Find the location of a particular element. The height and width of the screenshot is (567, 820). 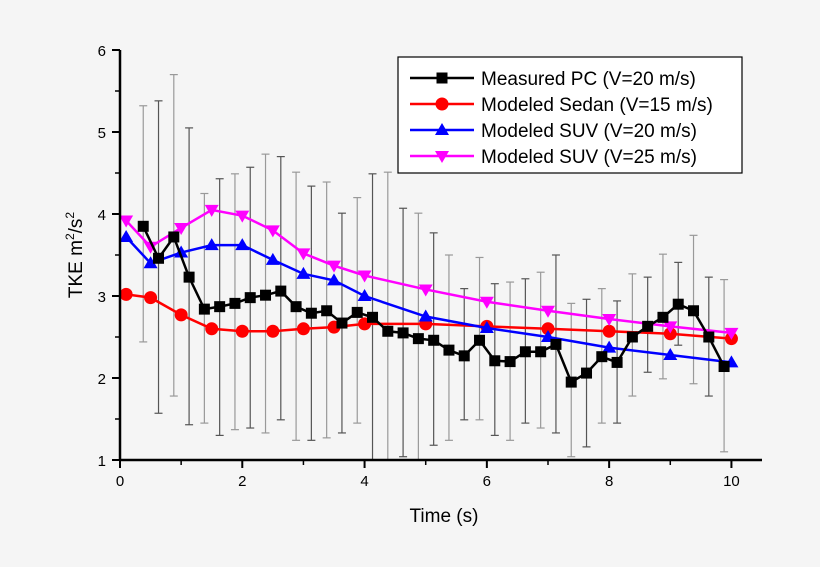

x-tick-label: 6 is located at coordinates (487, 481).